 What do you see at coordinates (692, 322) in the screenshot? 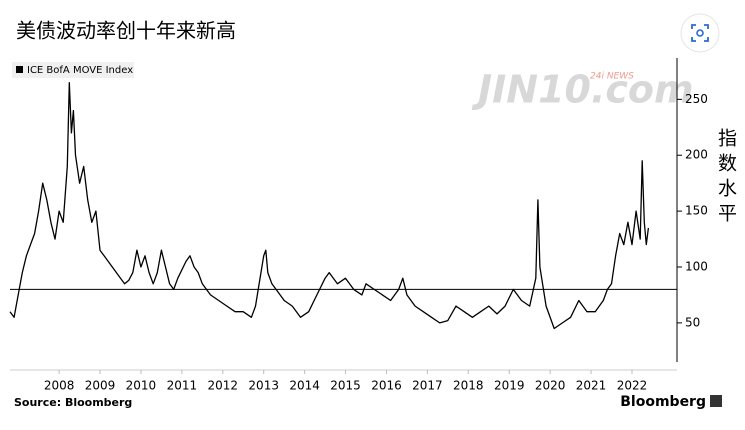
I see `y-tick-label: 50` at bounding box center [692, 322].